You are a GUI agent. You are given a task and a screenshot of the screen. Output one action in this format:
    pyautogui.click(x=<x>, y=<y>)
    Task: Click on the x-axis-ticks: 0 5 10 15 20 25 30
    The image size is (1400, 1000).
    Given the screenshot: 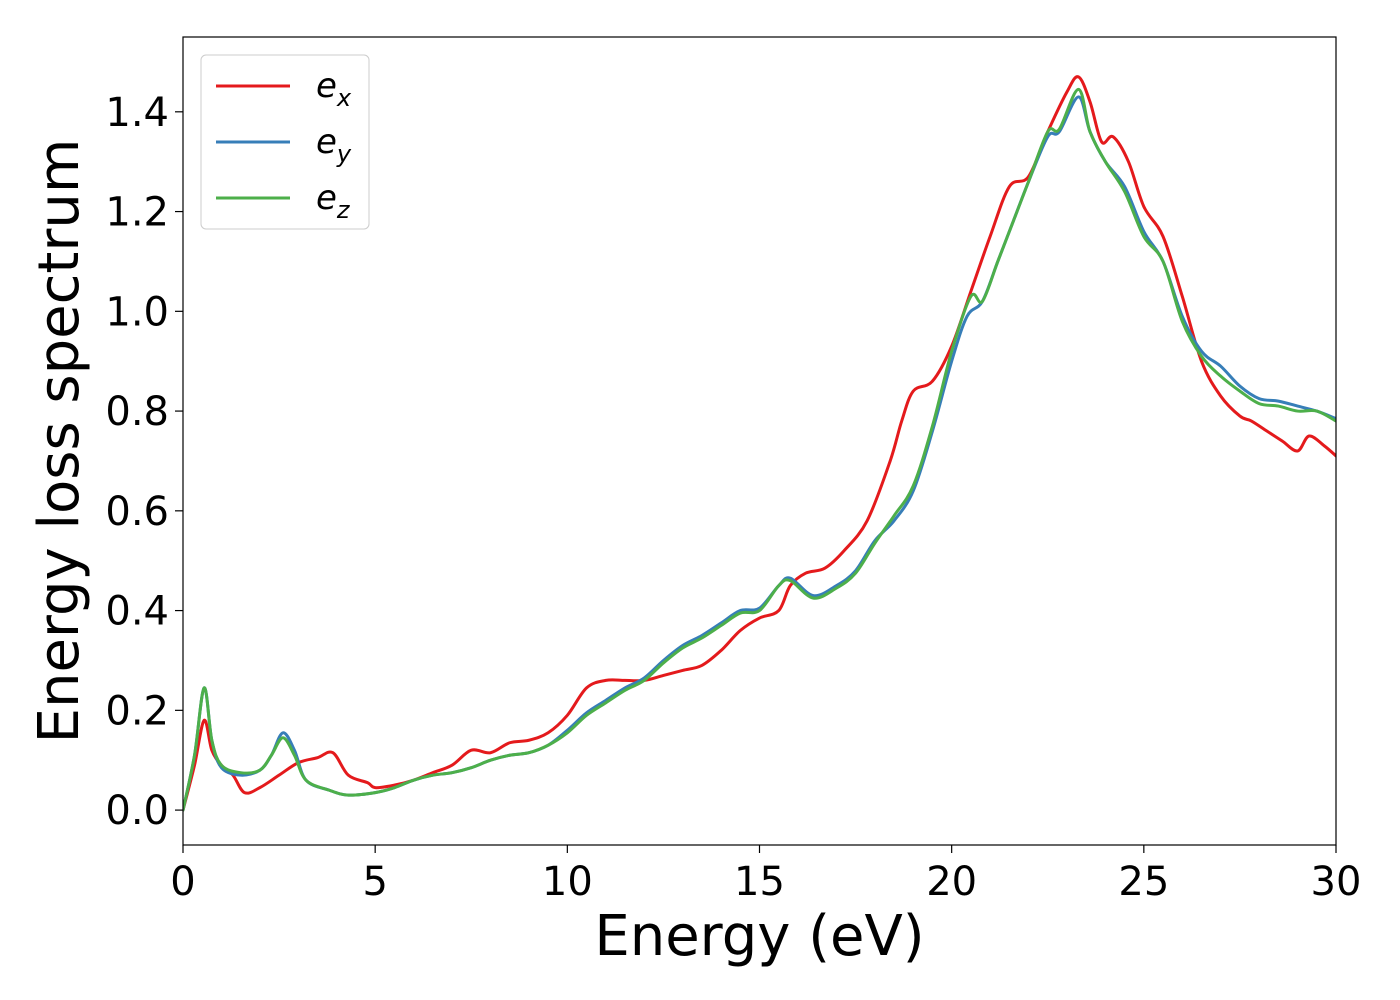 What is the action you would take?
    pyautogui.click(x=765, y=875)
    